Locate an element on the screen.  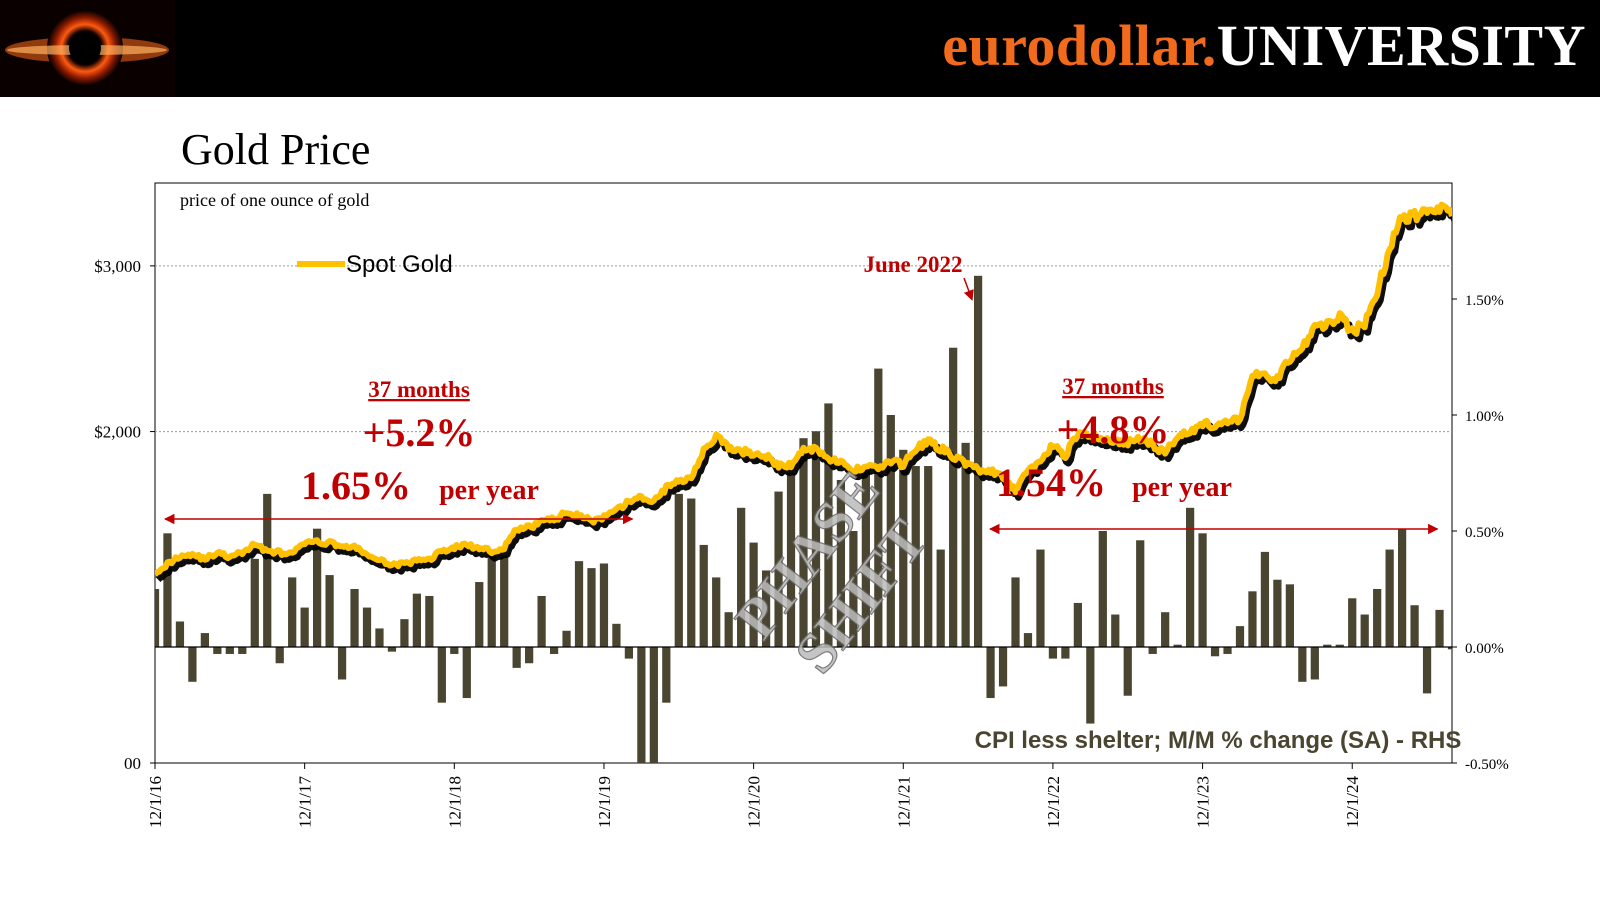
x-tick-label: 12/1/21 is located at coordinates (903, 802).